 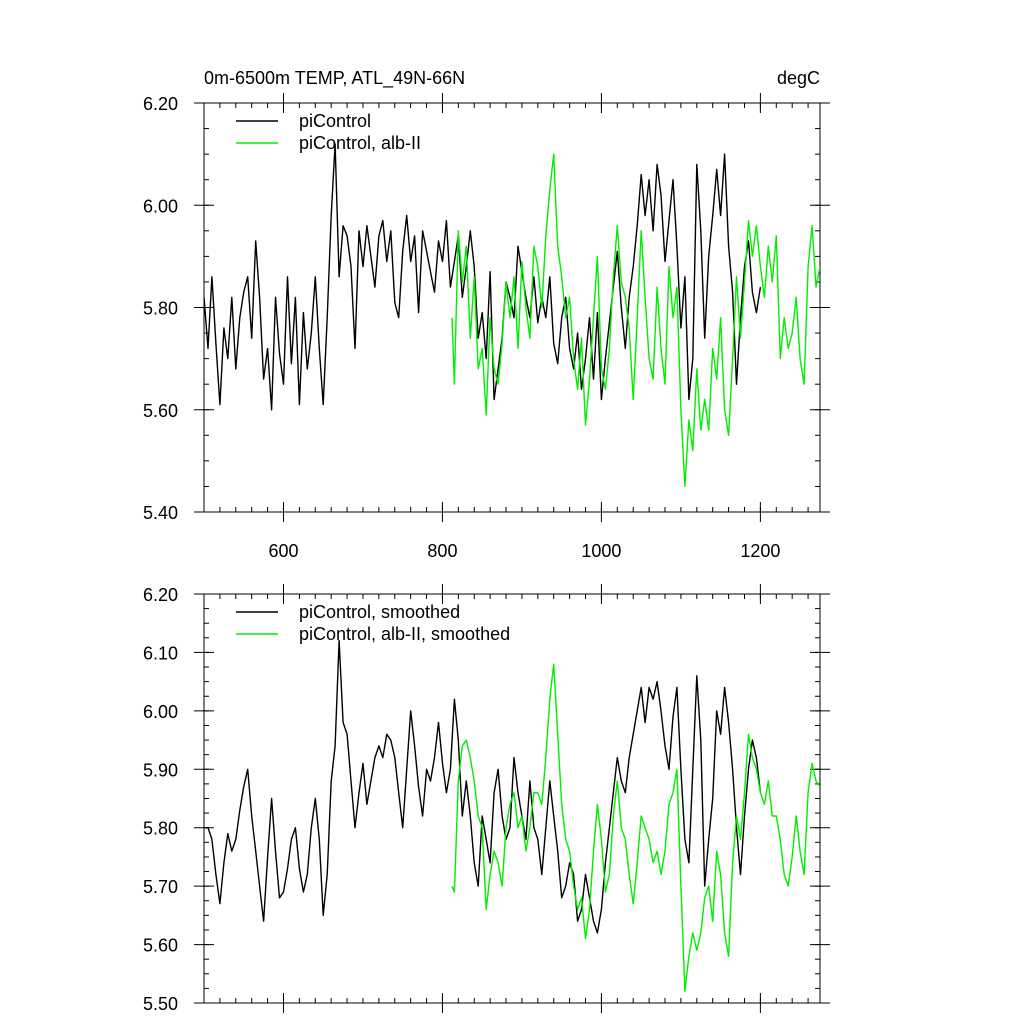 I want to click on x-tick-label: 600, so click(x=283, y=551).